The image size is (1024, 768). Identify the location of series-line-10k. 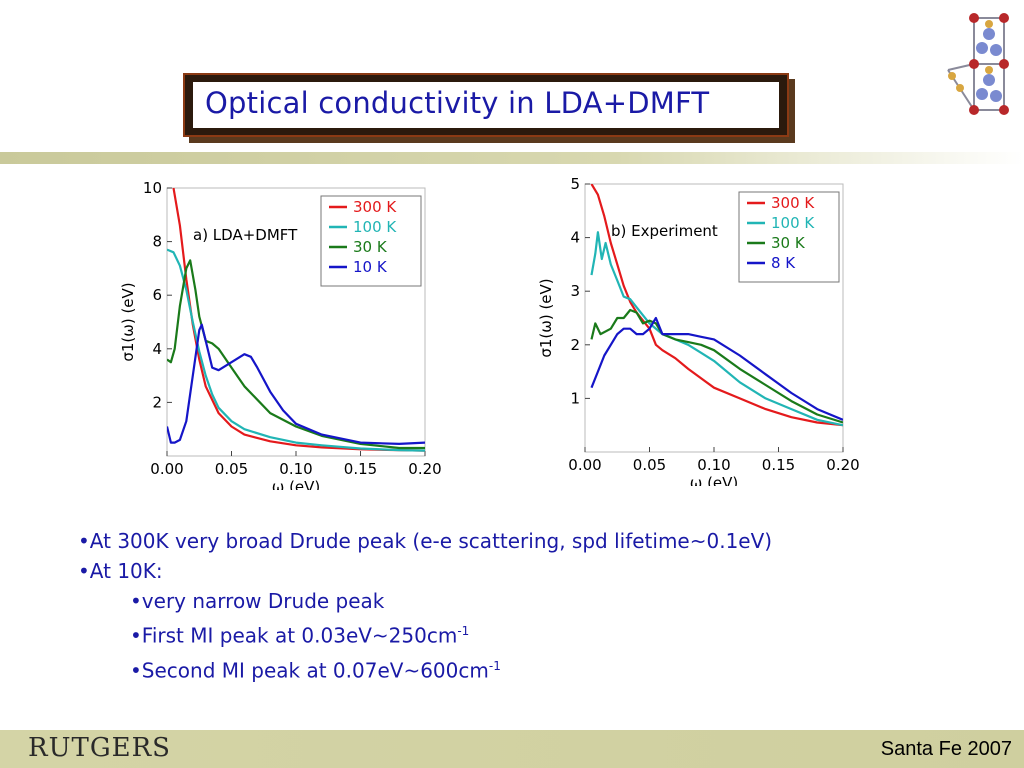
(296, 384).